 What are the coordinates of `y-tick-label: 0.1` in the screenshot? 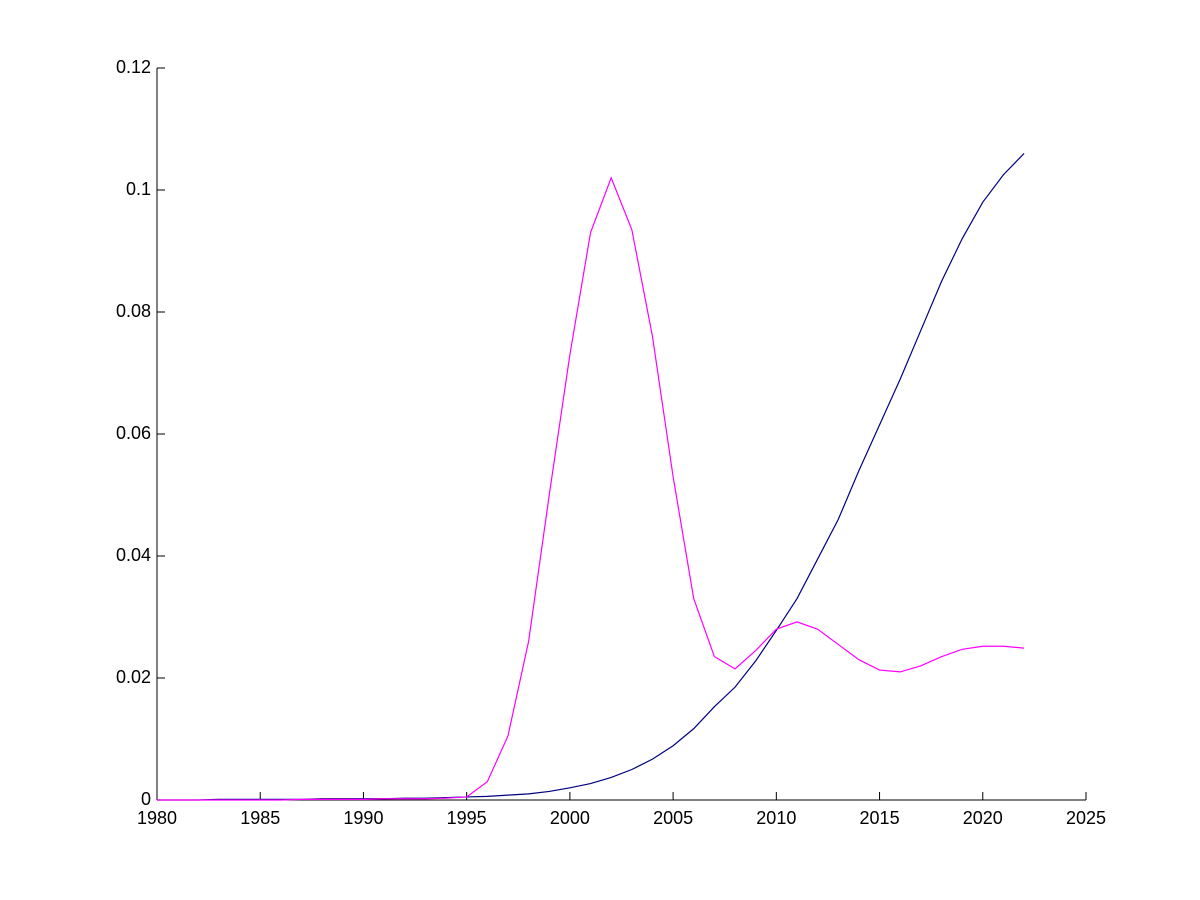 It's located at (138, 189).